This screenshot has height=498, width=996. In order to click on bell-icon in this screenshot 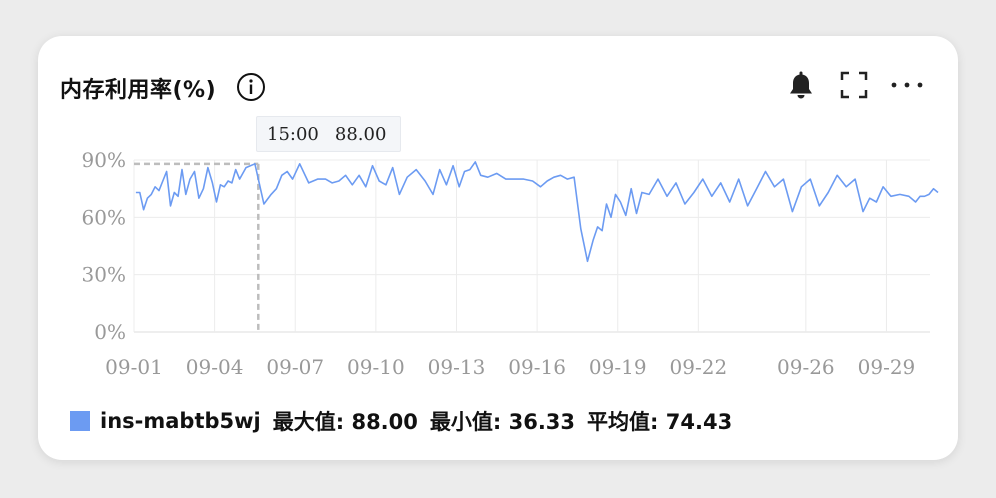, I will do `click(801, 85)`.